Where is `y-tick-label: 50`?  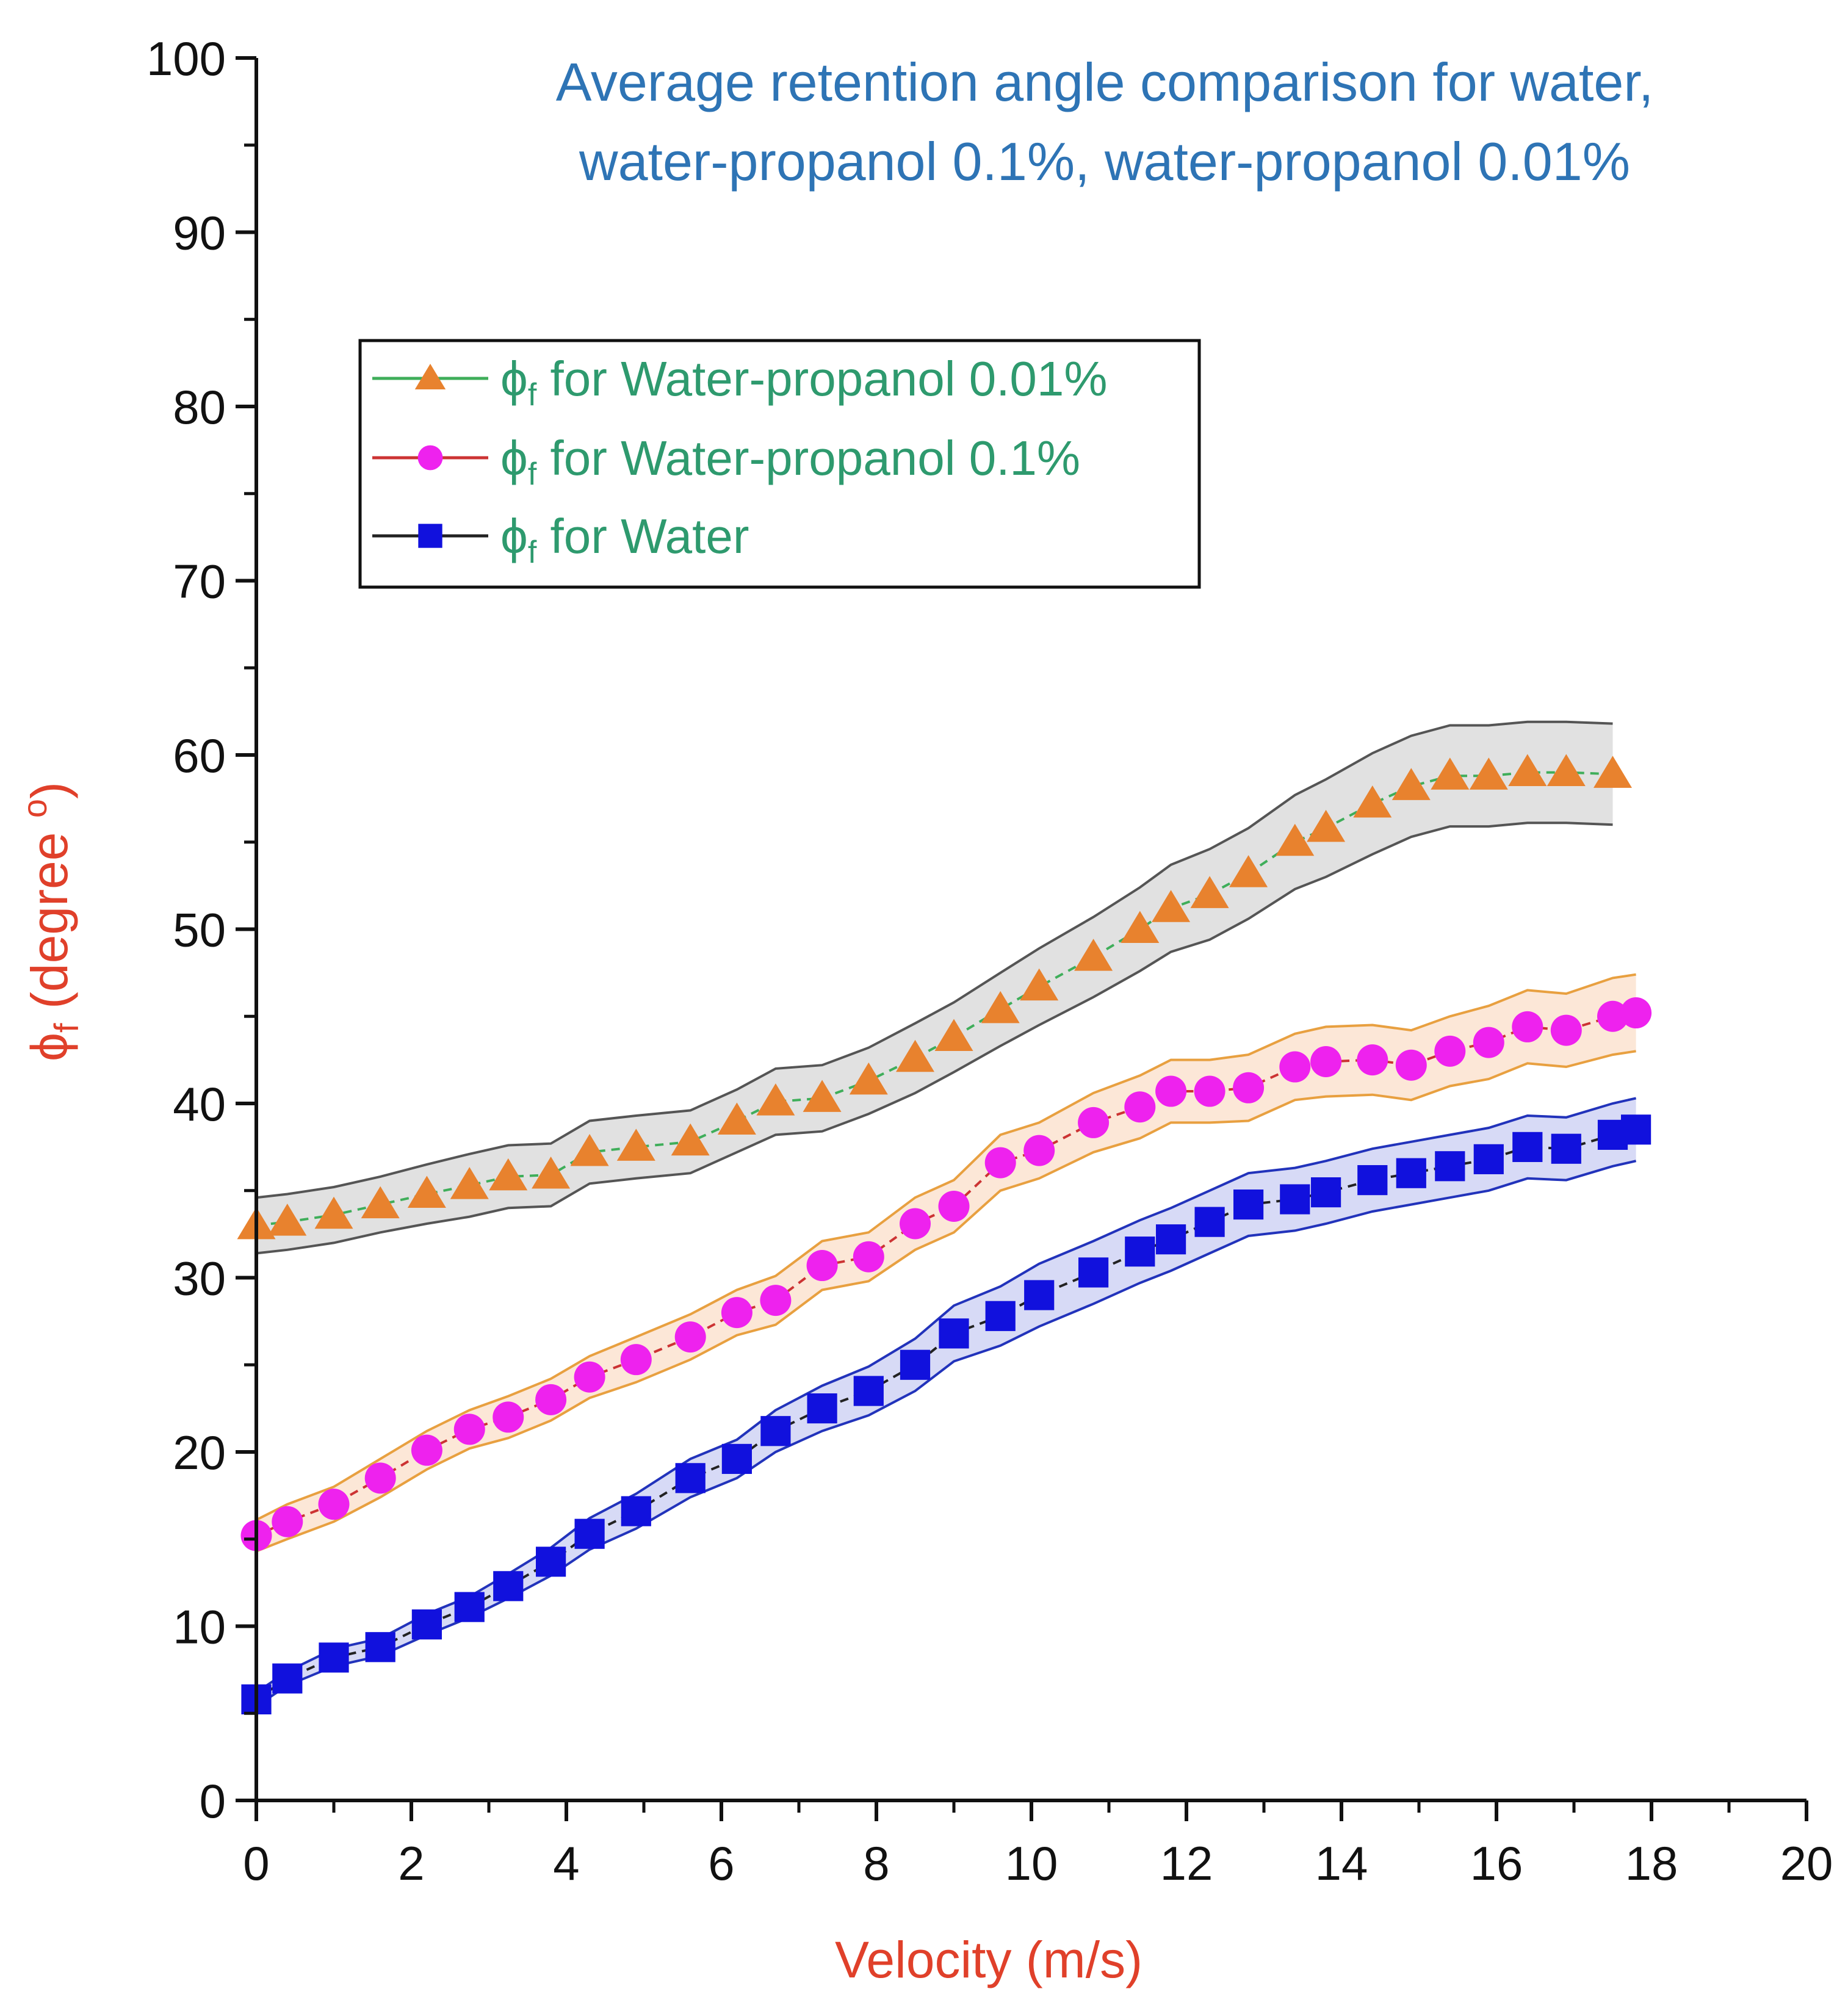 y-tick-label: 50 is located at coordinates (199, 930).